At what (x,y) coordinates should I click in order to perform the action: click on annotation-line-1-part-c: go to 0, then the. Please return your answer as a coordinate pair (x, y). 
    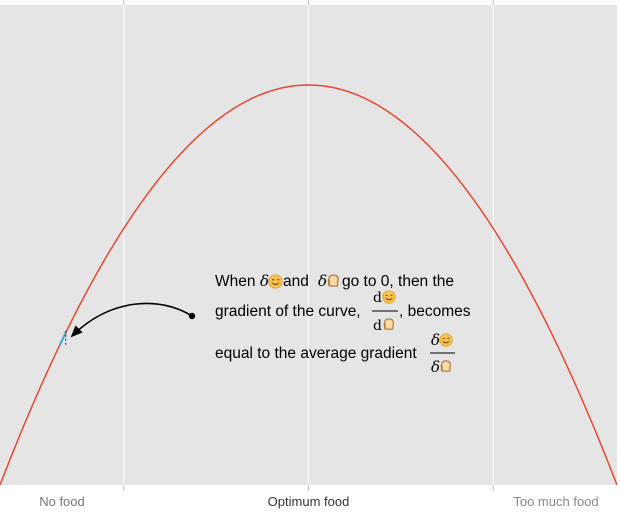
    Looking at the image, I should click on (398, 281).